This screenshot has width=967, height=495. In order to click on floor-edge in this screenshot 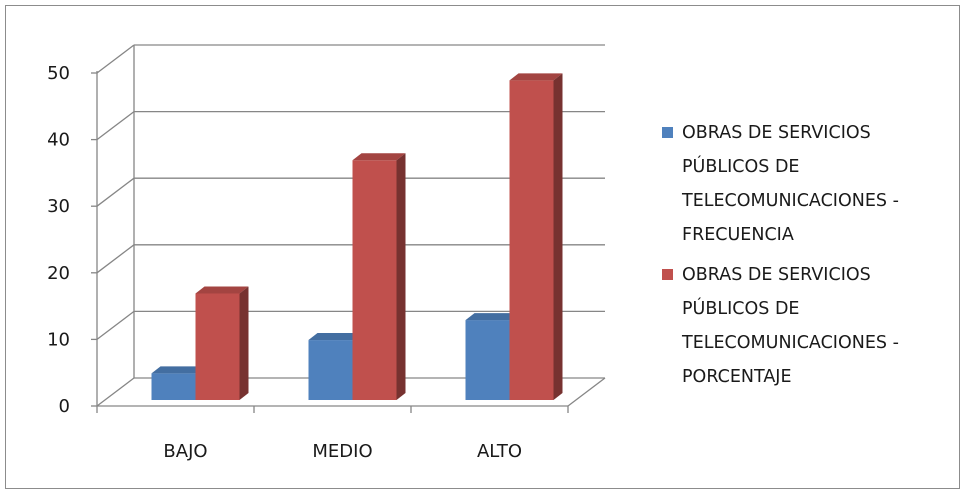, I will do `click(586, 392)`.